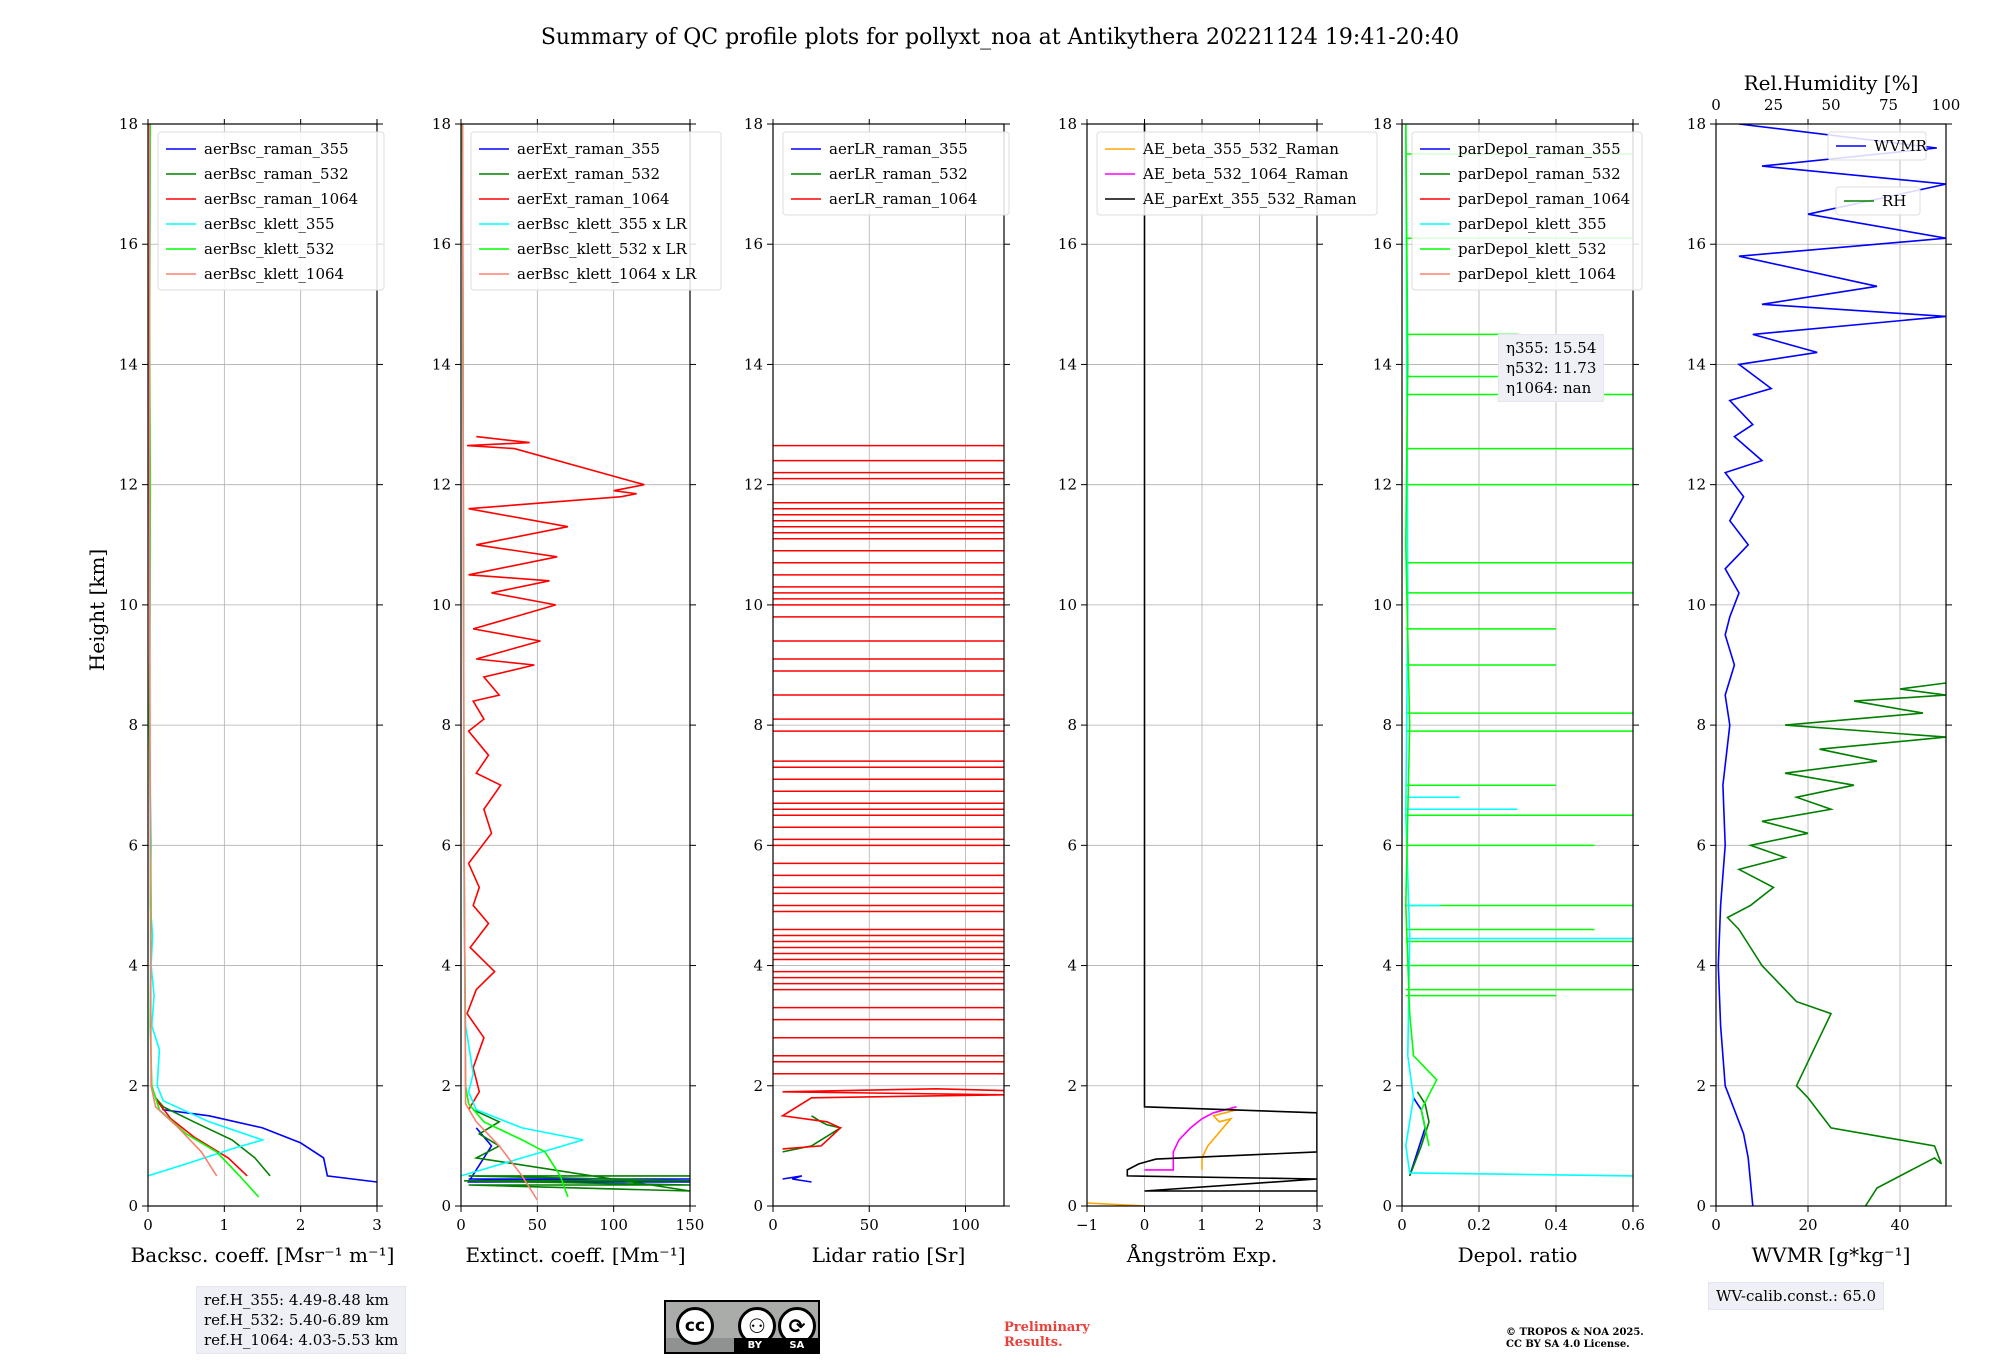  What do you see at coordinates (1901, 146) in the screenshot?
I see `legend-label: WVMR` at bounding box center [1901, 146].